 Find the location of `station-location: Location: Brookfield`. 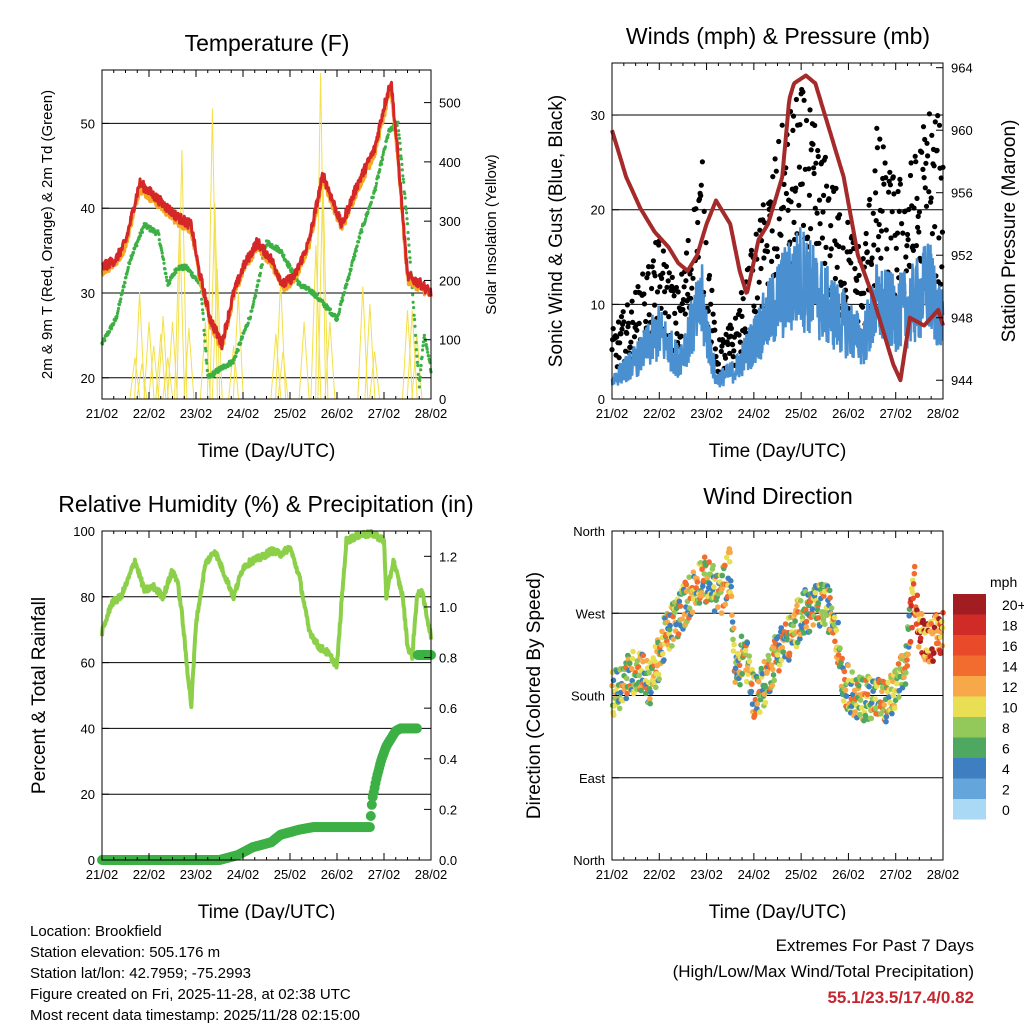

station-location: Location: Brookfield is located at coordinates (96, 931).